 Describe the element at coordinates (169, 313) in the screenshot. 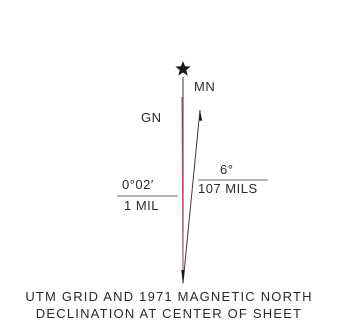

I see `caption-line-2: DECLINATION AT CENTER OF SHEET` at that location.